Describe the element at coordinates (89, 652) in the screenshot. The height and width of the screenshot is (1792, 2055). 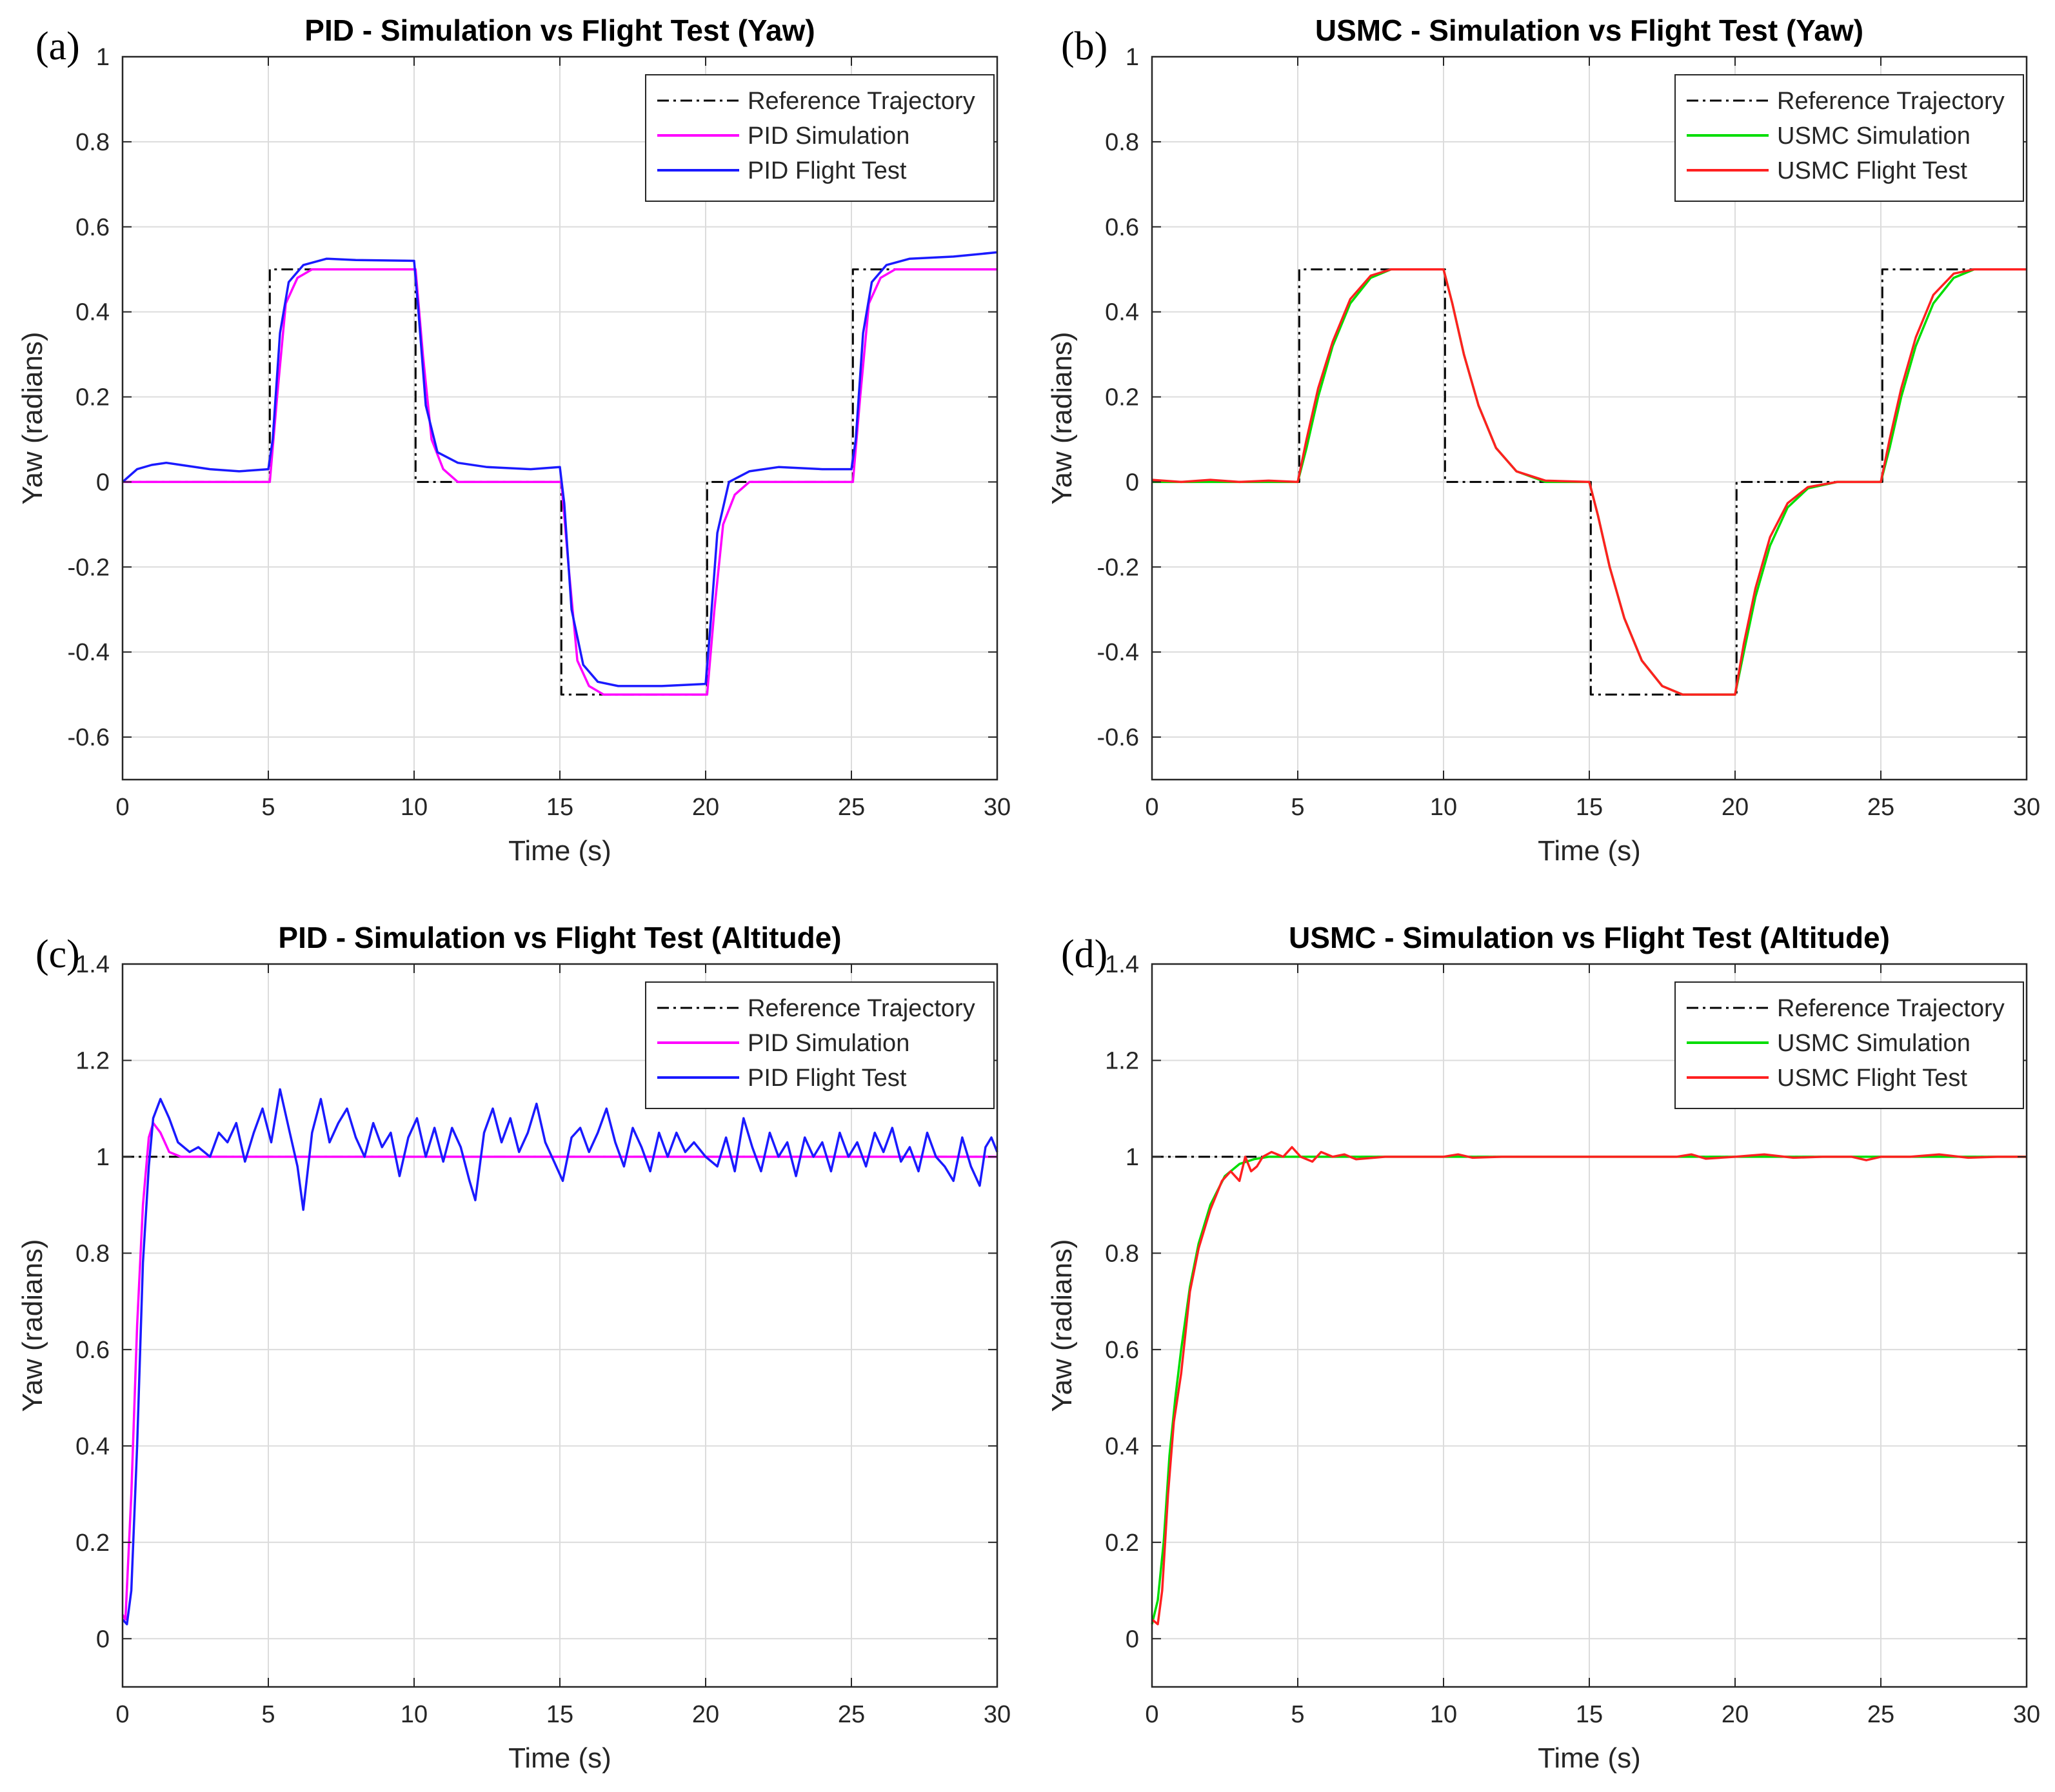
I see `y-tick-label: -0.4` at that location.